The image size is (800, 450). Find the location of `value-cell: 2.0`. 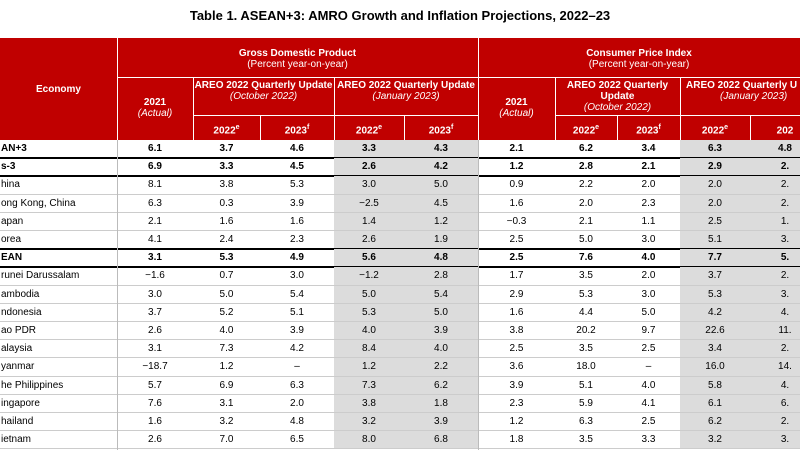

value-cell: 2.0 is located at coordinates (715, 203).